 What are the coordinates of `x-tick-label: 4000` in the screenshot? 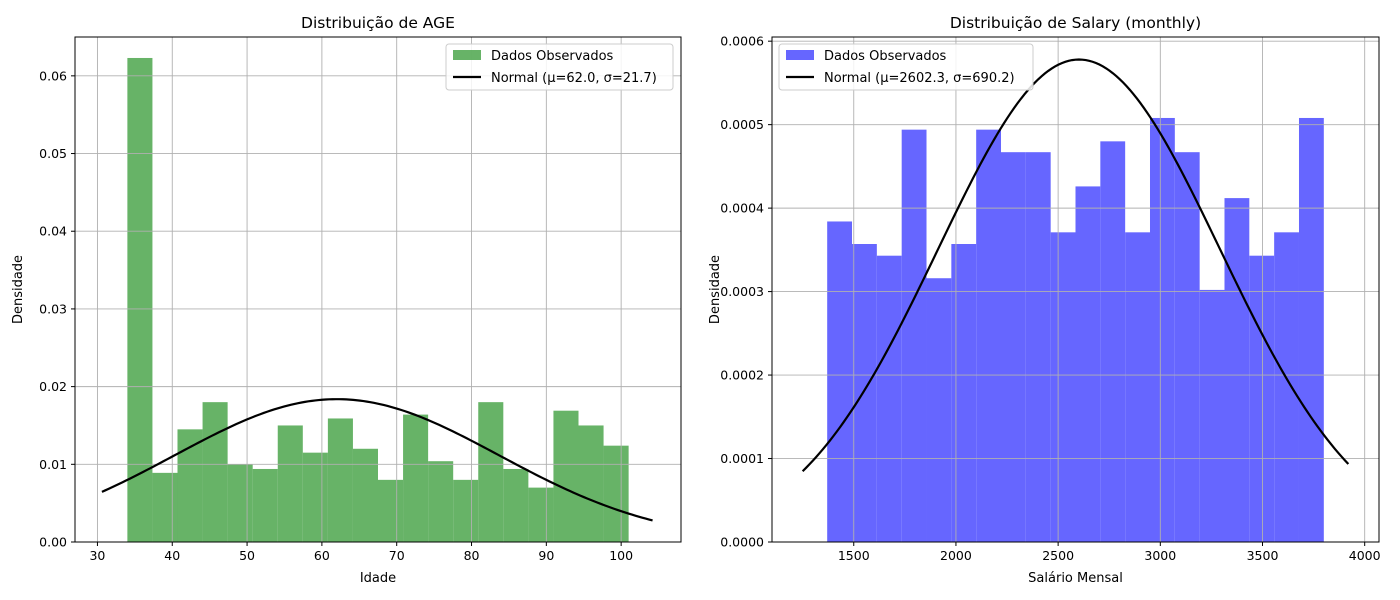 It's located at (1365, 555).